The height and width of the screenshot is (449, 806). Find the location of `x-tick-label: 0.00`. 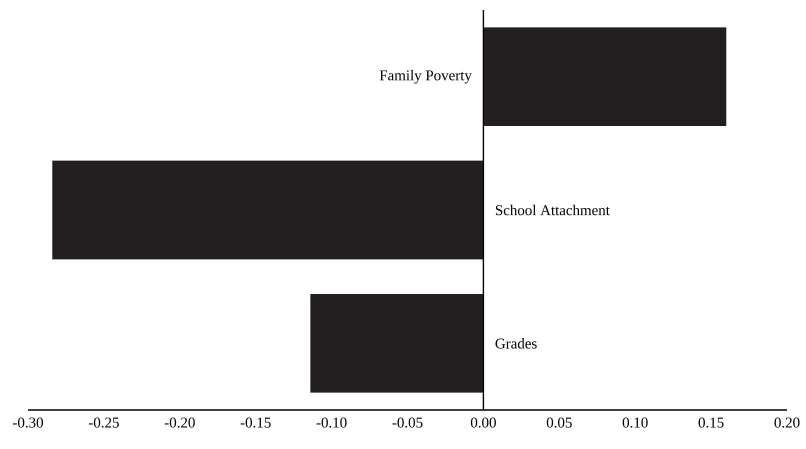

x-tick-label: 0.00 is located at coordinates (483, 423).